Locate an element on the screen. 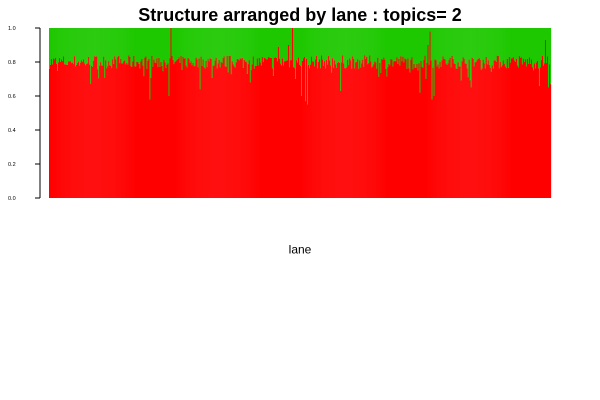 The width and height of the screenshot is (600, 400). y-tick-label-2: 0.4 is located at coordinates (12, 131).